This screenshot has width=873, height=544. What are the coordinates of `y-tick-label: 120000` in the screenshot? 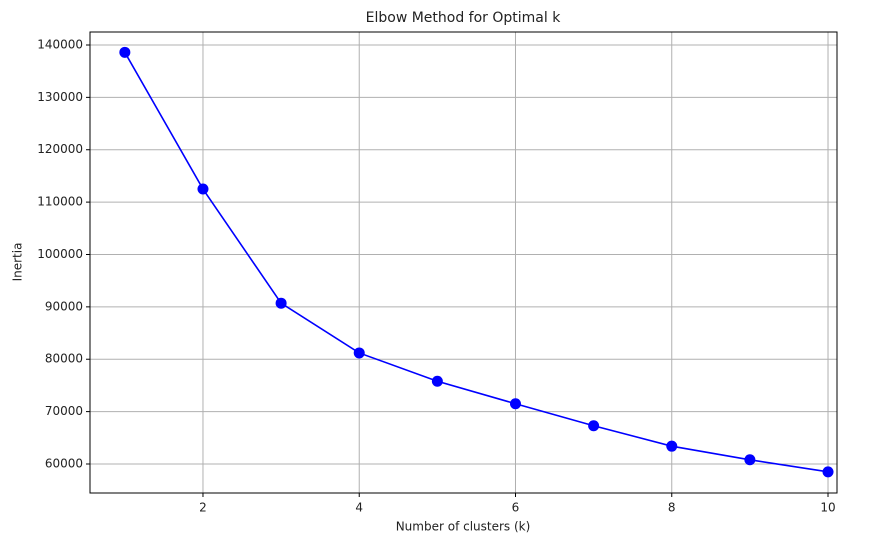 It's located at (60, 149).